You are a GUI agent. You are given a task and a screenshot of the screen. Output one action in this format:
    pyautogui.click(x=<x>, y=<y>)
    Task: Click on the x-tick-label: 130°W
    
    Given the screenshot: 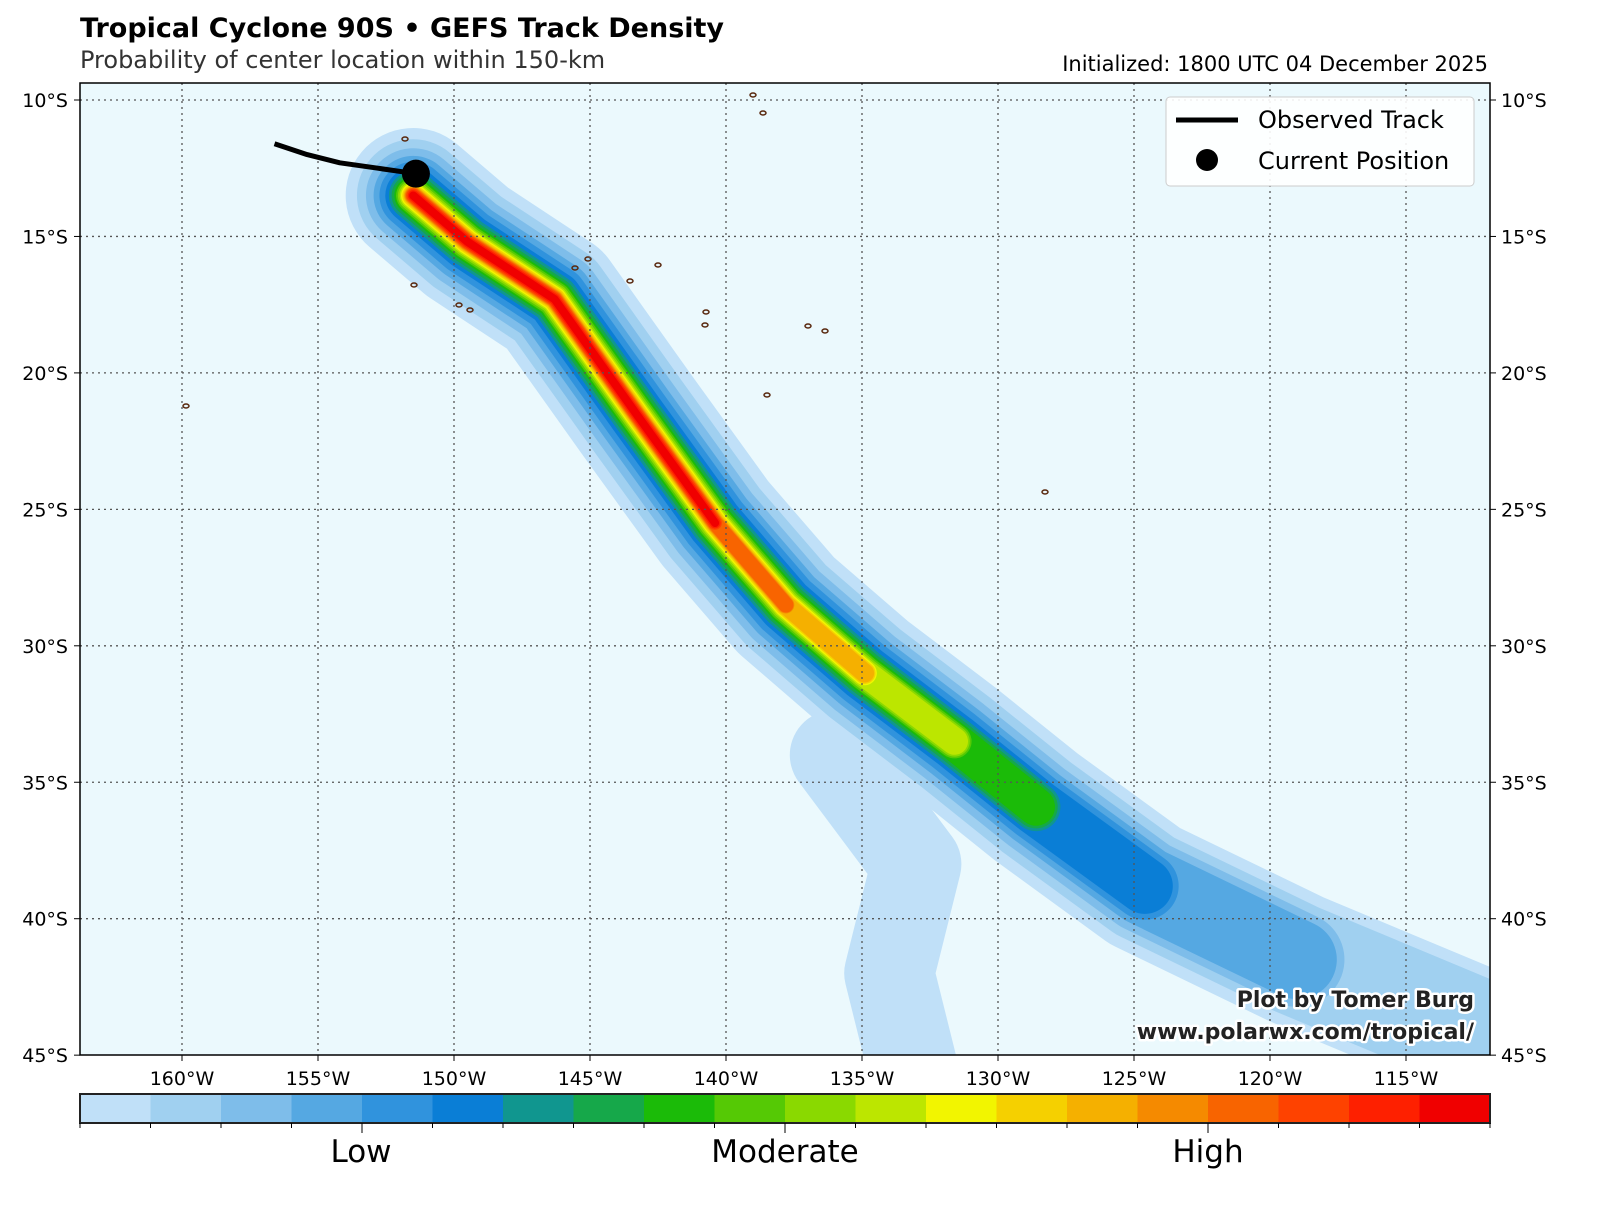 What is the action you would take?
    pyautogui.click(x=998, y=1079)
    